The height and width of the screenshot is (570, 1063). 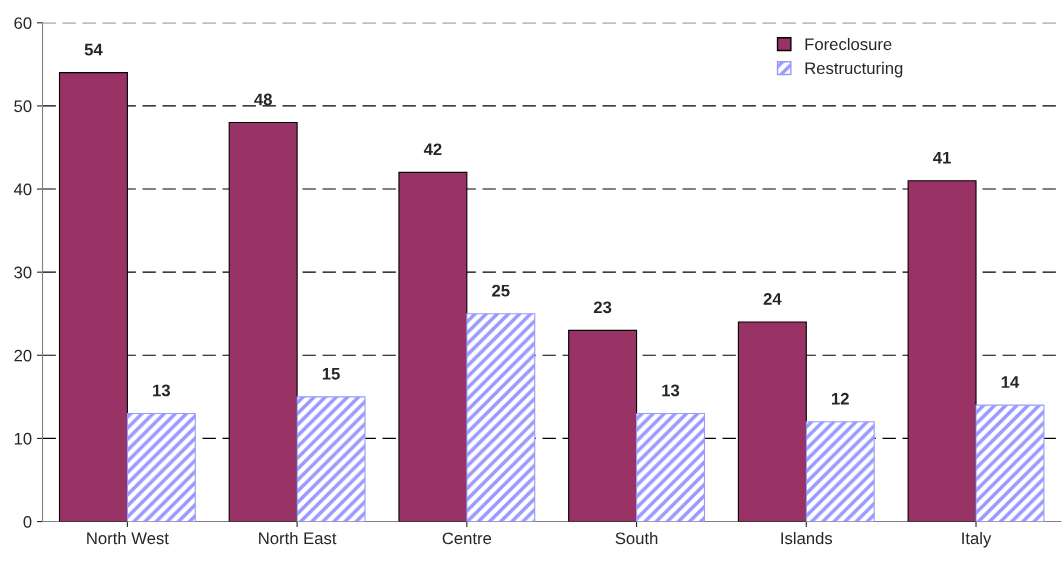 I want to click on x-tick-label: North East, so click(x=298, y=538).